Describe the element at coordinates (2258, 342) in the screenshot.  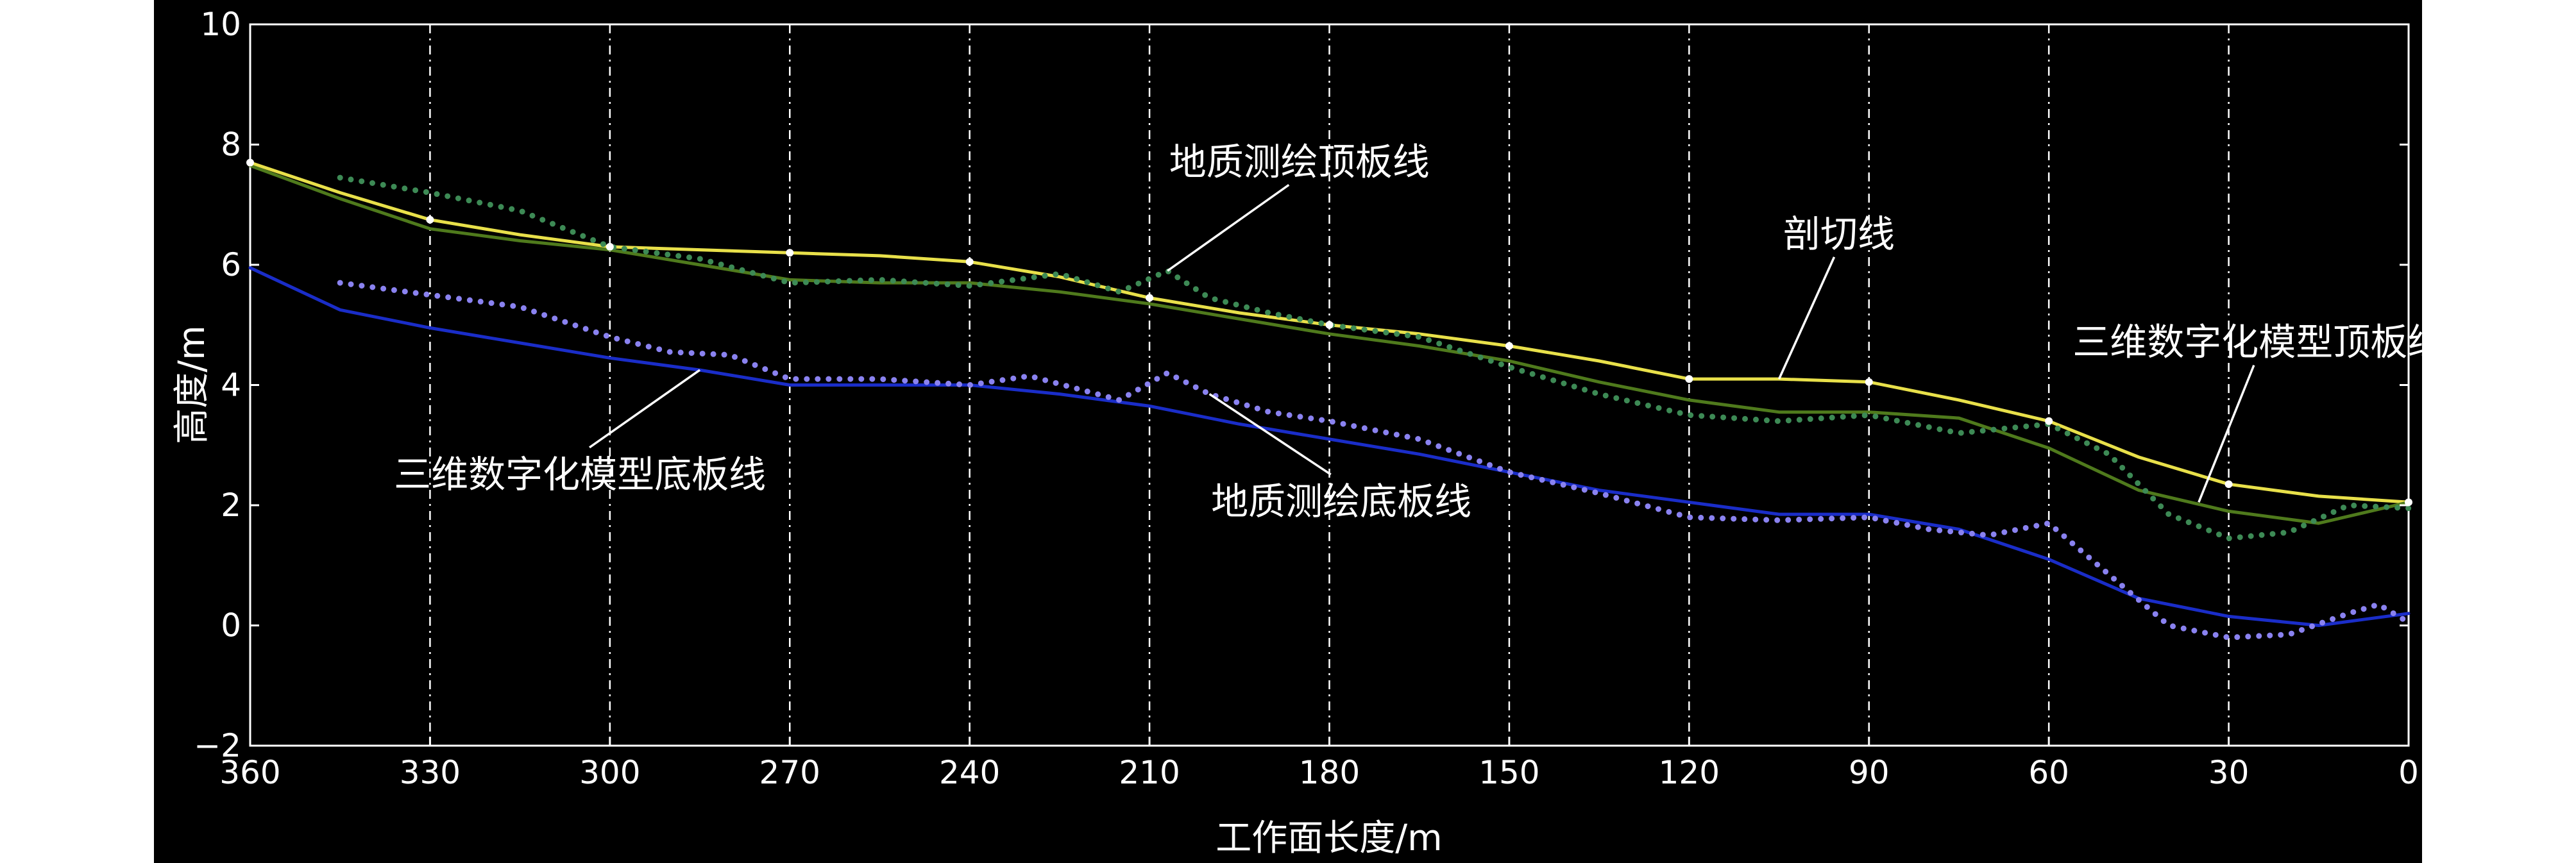
I see `annotation-label-2: 三维数字化模型顶板线` at that location.